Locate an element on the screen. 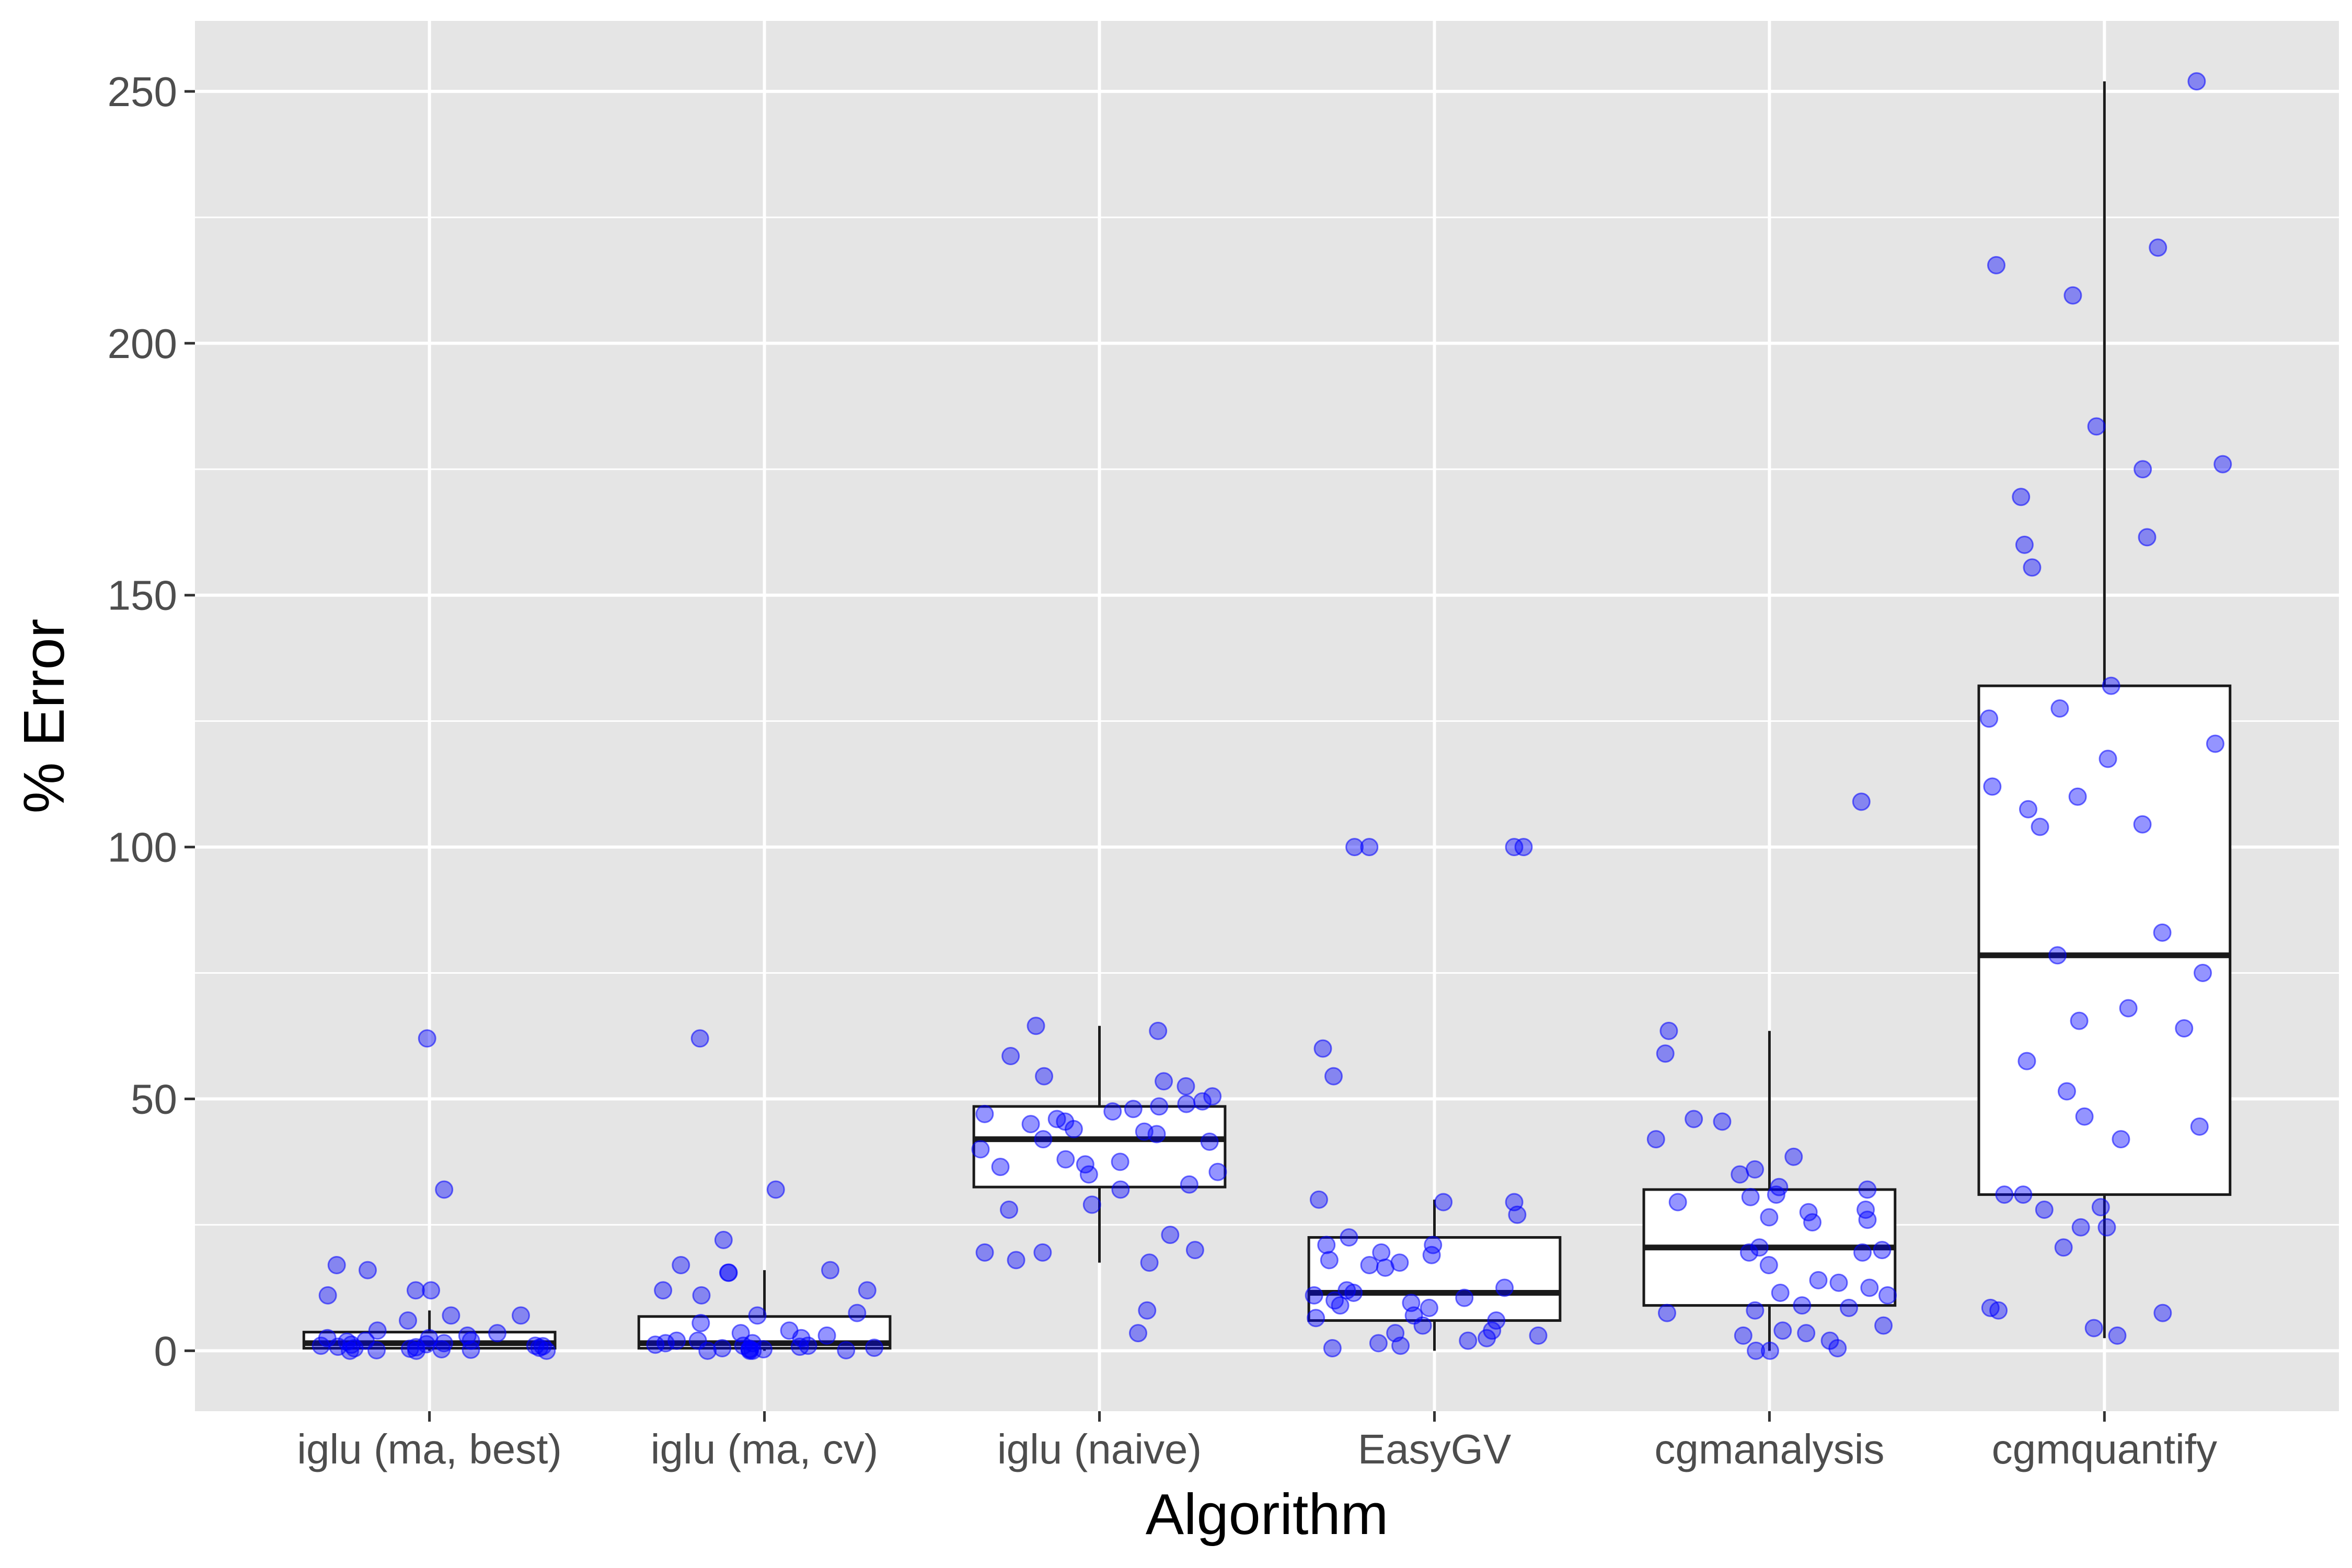 This screenshot has width=2352, height=1568. y-tick-label: 200 is located at coordinates (142, 343).